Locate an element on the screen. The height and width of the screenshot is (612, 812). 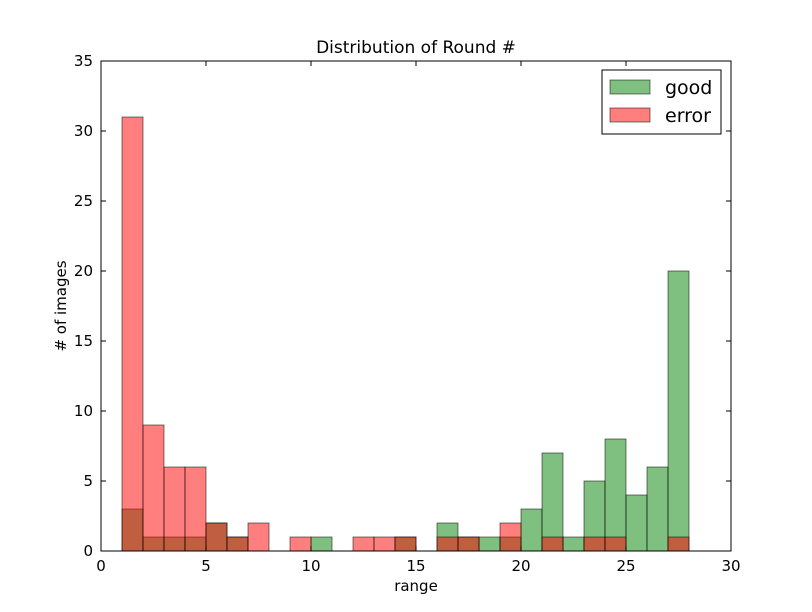
y-tick-label: 5 is located at coordinates (88, 481).